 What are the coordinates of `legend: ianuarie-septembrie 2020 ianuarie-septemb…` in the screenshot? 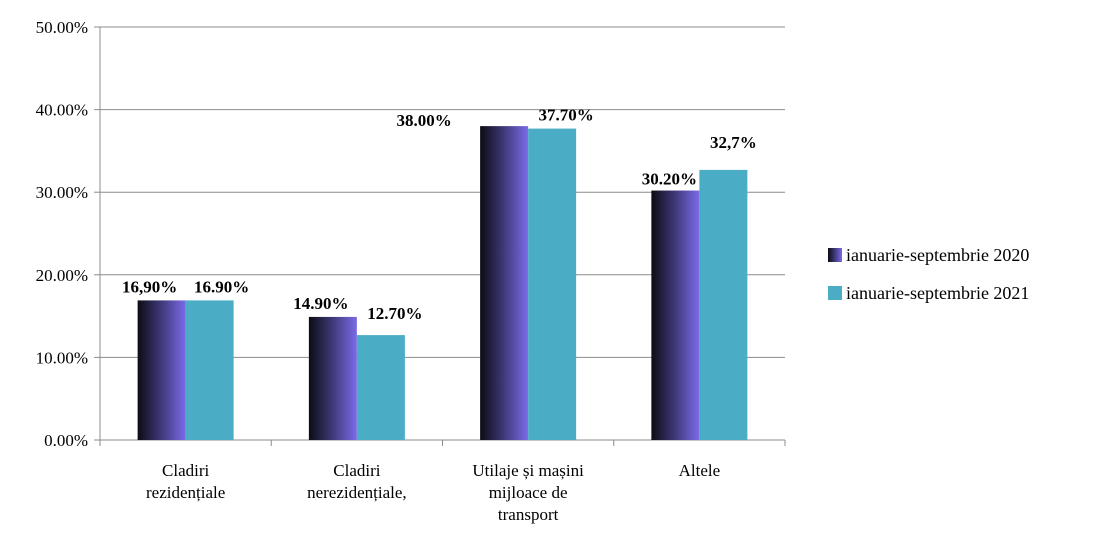 It's located at (928, 274).